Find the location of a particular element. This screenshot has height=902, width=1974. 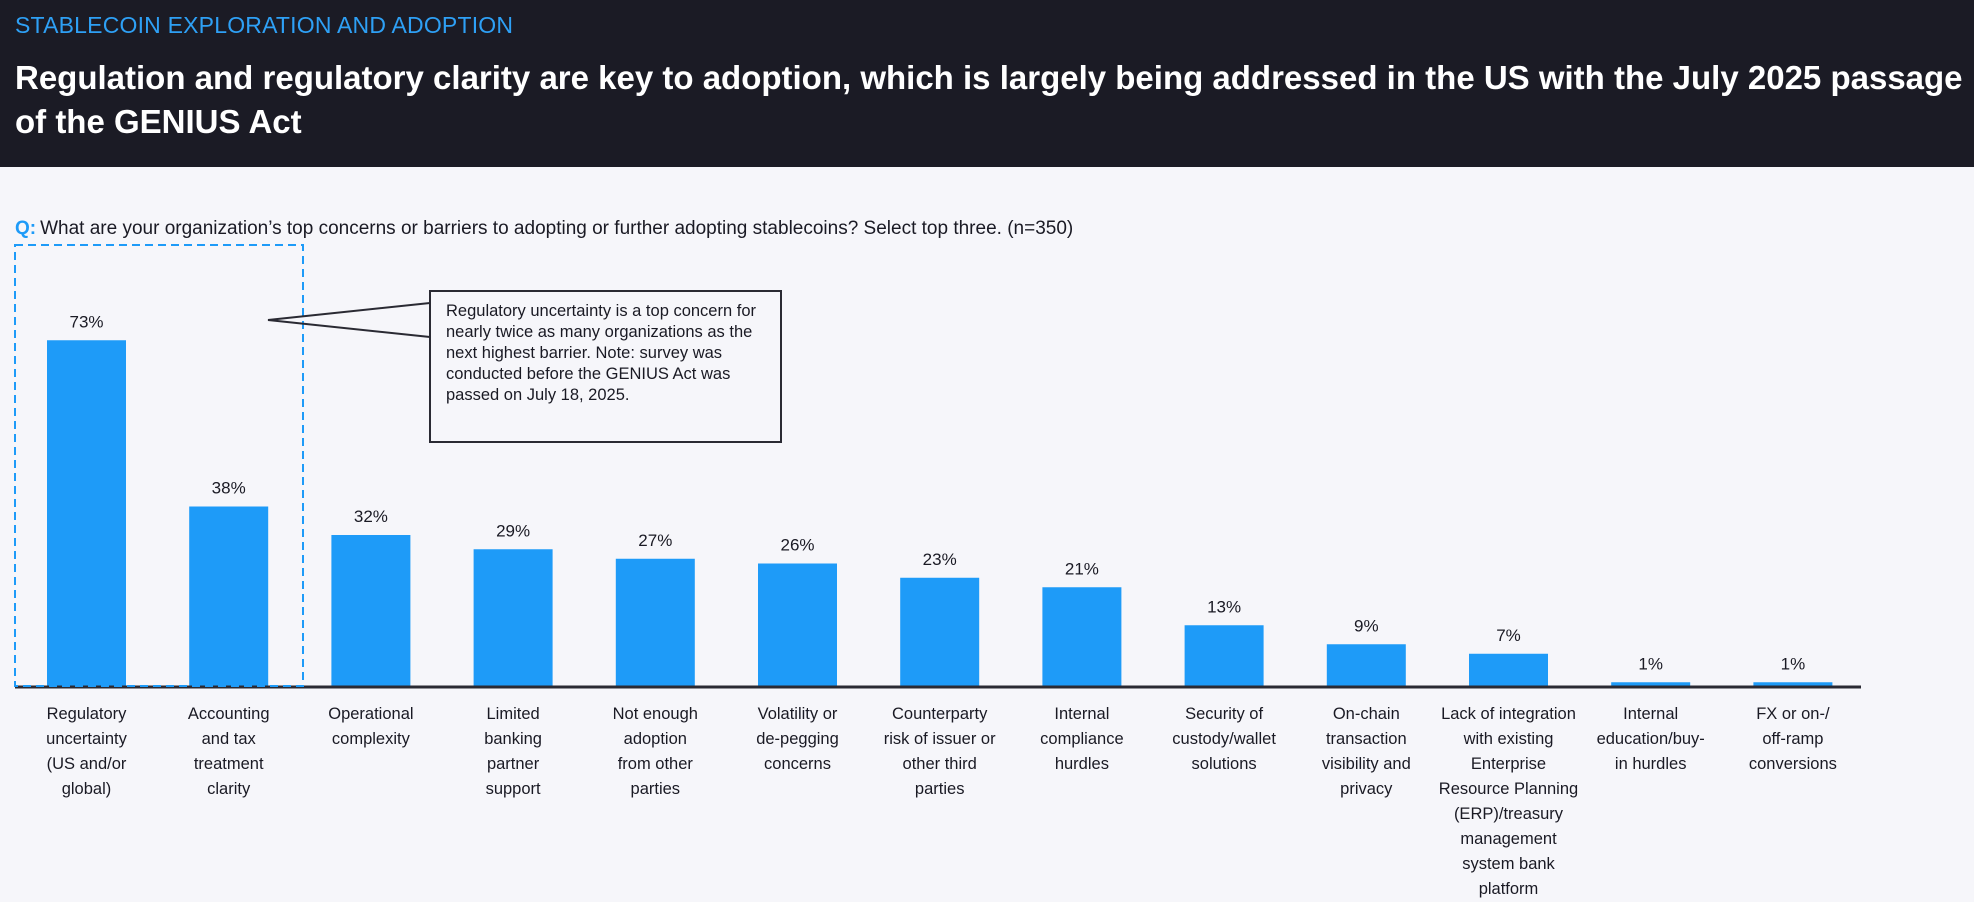

category-label: Internal education/buy-in hurdles is located at coordinates (1650, 739).